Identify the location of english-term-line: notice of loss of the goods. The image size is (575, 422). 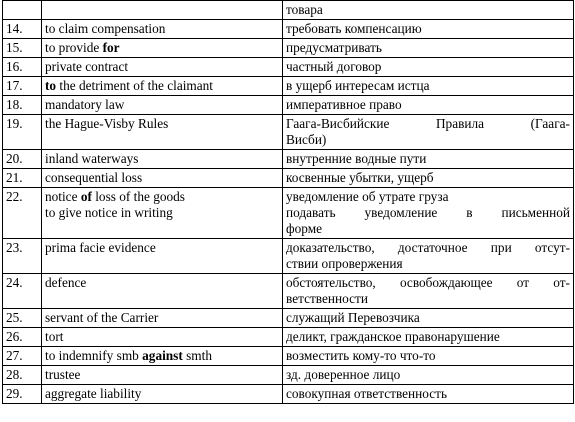
(162, 197).